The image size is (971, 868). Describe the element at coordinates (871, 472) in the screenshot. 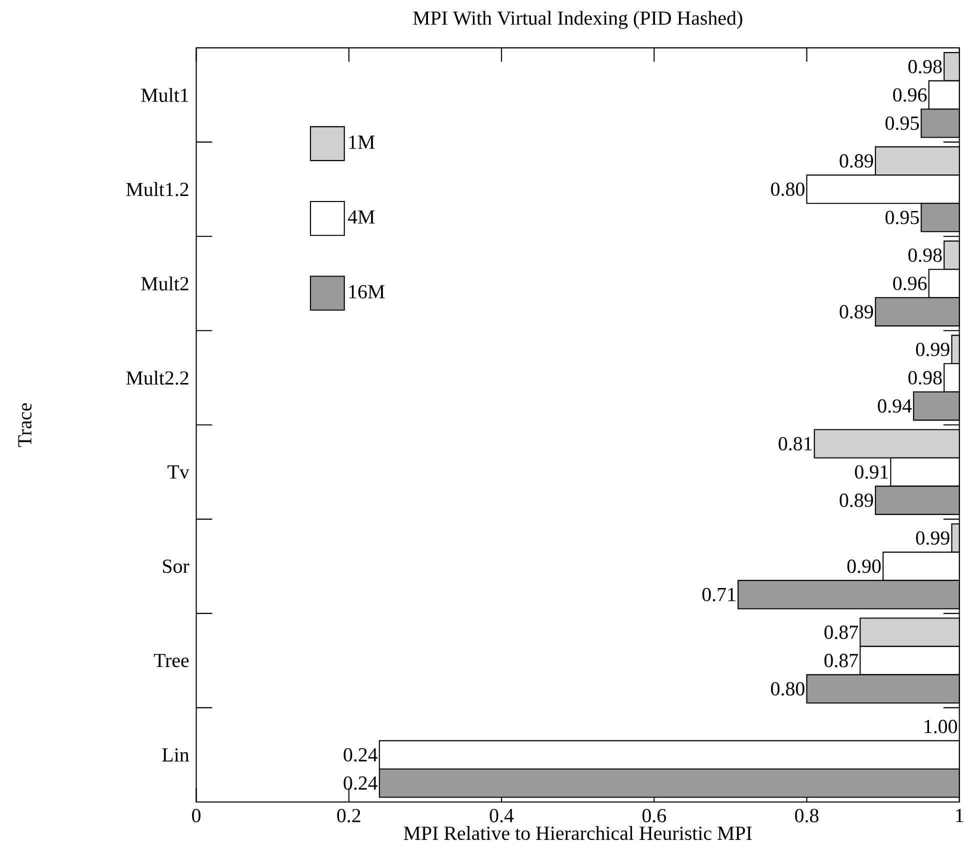

I see `annotation: 0.91` at that location.